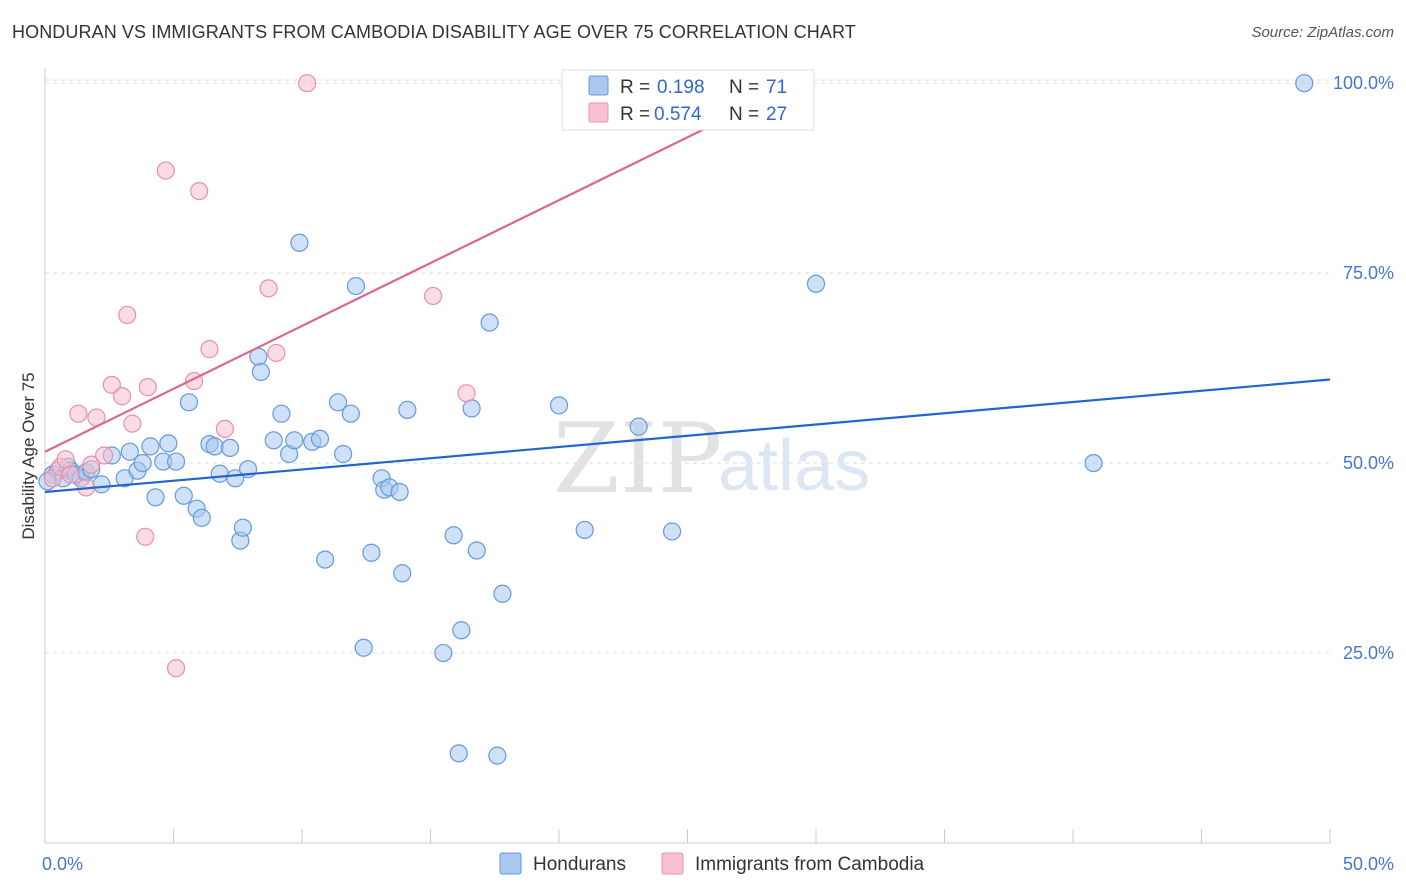 Image resolution: width=1406 pixels, height=892 pixels. I want to click on x-tick-label-0: 0.0%, so click(62, 864).